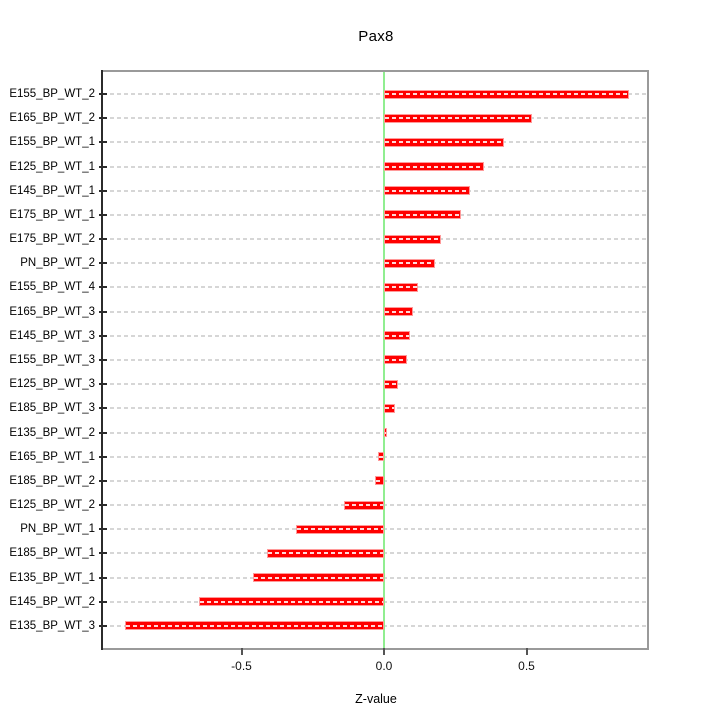 This screenshot has height=720, width=720. I want to click on y-axis-label: E155_BP_WT_1, so click(52, 142).